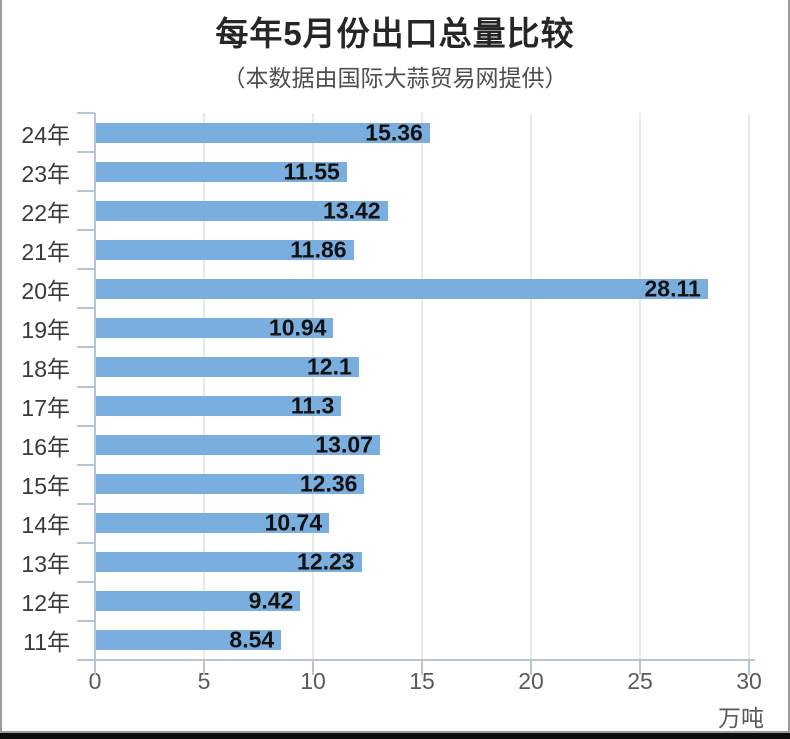  I want to click on category-label: 18年, so click(45, 368).